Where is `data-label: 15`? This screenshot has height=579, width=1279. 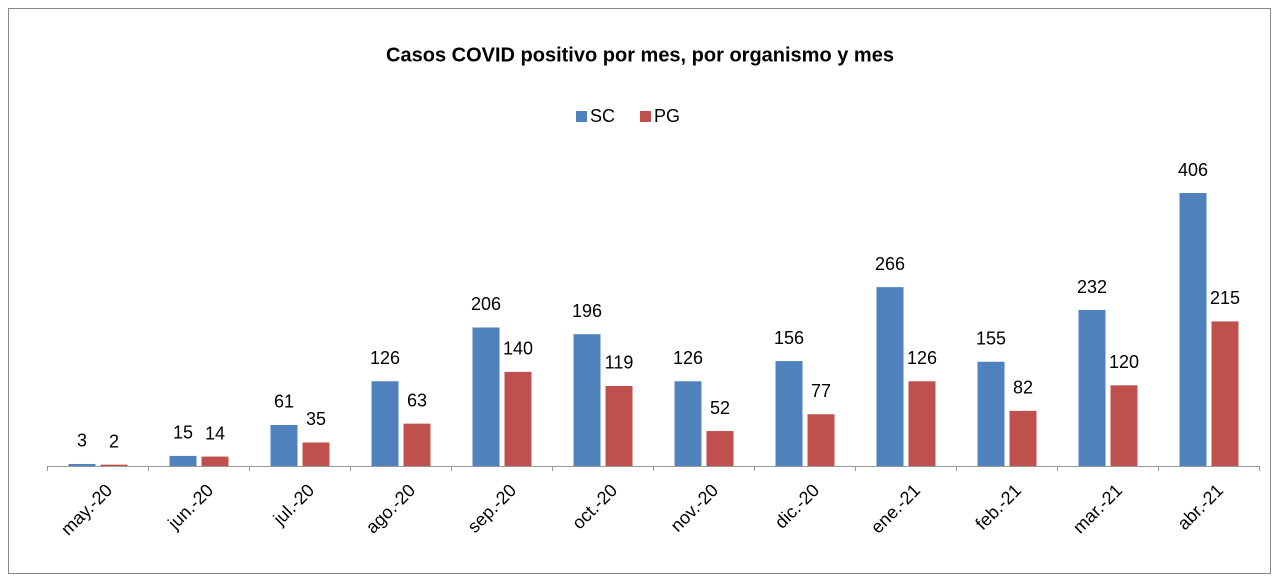
data-label: 15 is located at coordinates (183, 433).